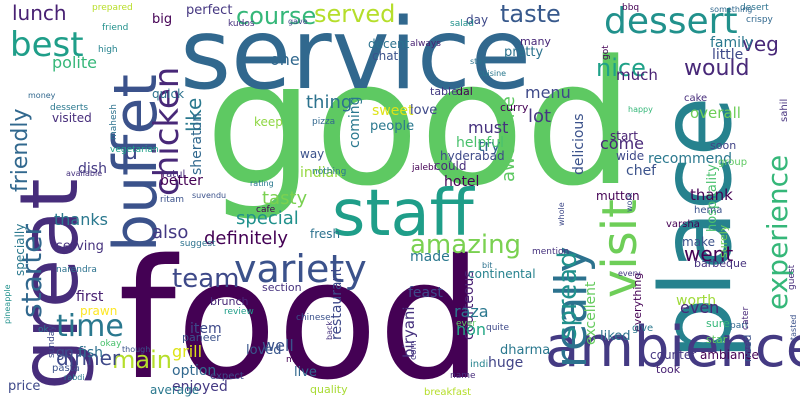 The width and height of the screenshot is (800, 400). Describe the element at coordinates (278, 345) in the screenshot. I see `word: well` at that location.